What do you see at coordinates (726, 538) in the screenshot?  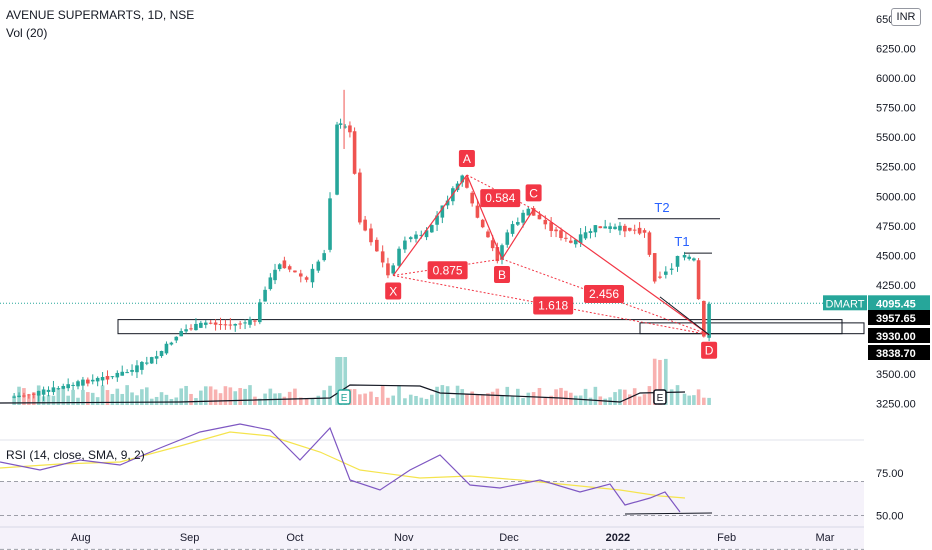 I see `time-tick-label: Feb` at bounding box center [726, 538].